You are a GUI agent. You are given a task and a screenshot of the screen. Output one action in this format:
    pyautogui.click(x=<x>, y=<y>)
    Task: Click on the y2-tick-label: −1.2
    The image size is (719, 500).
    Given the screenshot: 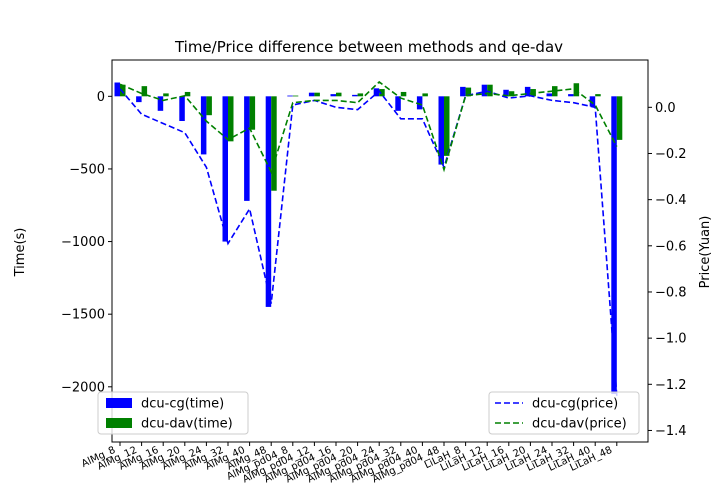 What is the action you would take?
    pyautogui.click(x=671, y=385)
    